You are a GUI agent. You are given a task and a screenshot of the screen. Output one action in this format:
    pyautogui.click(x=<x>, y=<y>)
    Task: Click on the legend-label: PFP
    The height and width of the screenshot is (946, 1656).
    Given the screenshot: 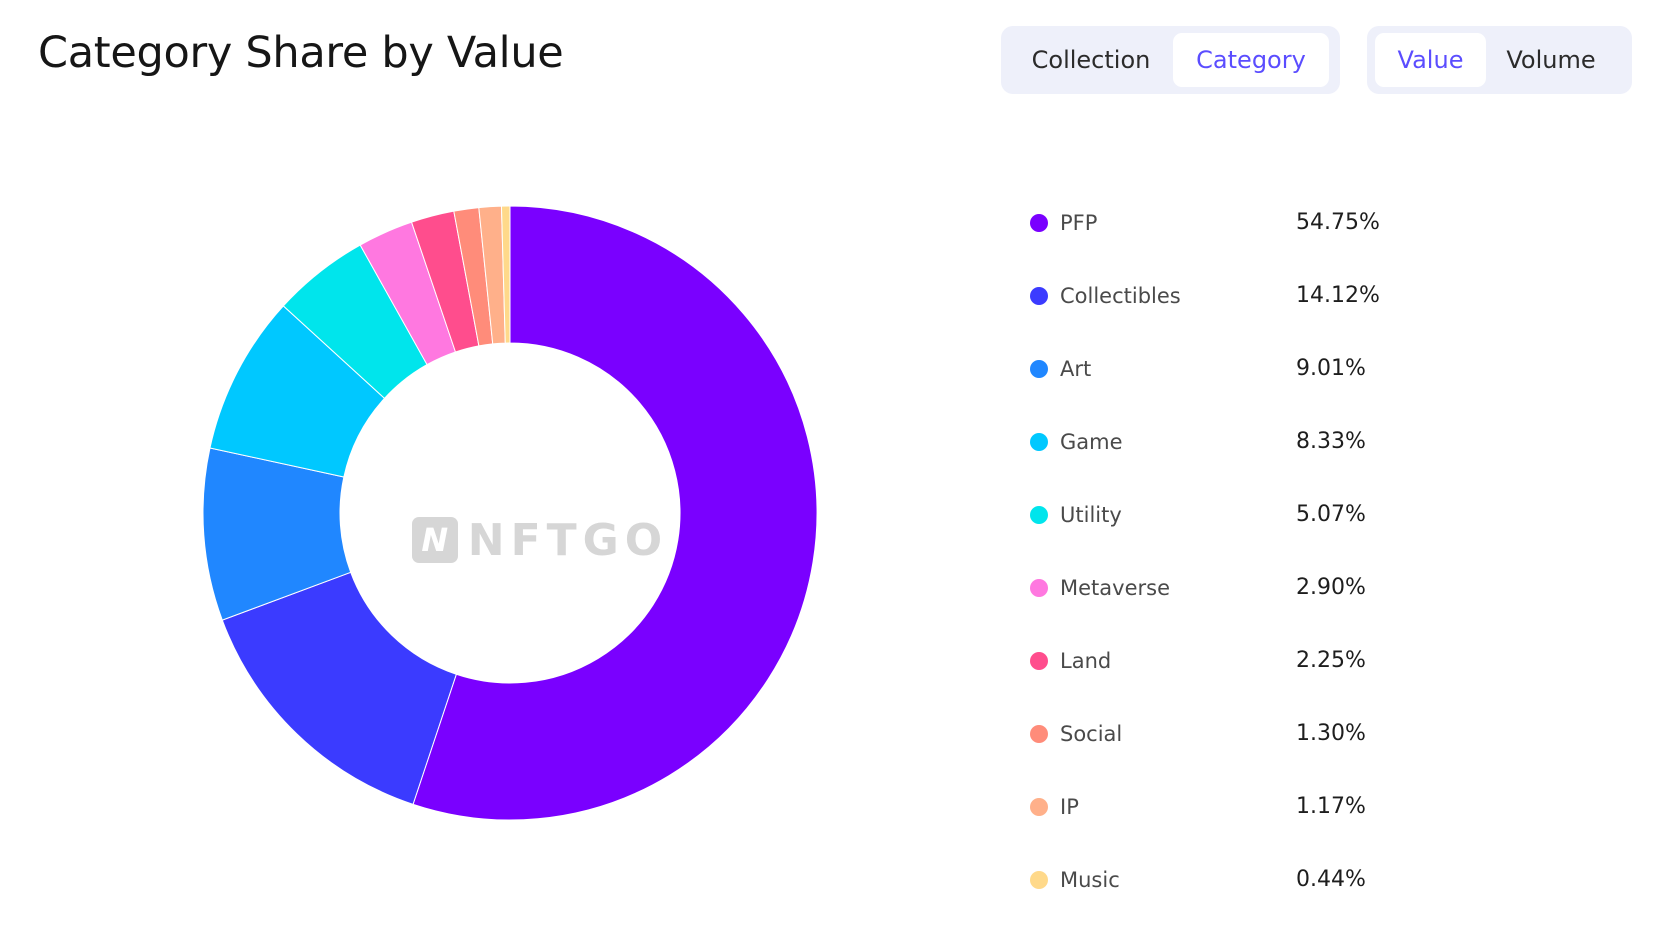 What is the action you would take?
    pyautogui.click(x=1079, y=222)
    